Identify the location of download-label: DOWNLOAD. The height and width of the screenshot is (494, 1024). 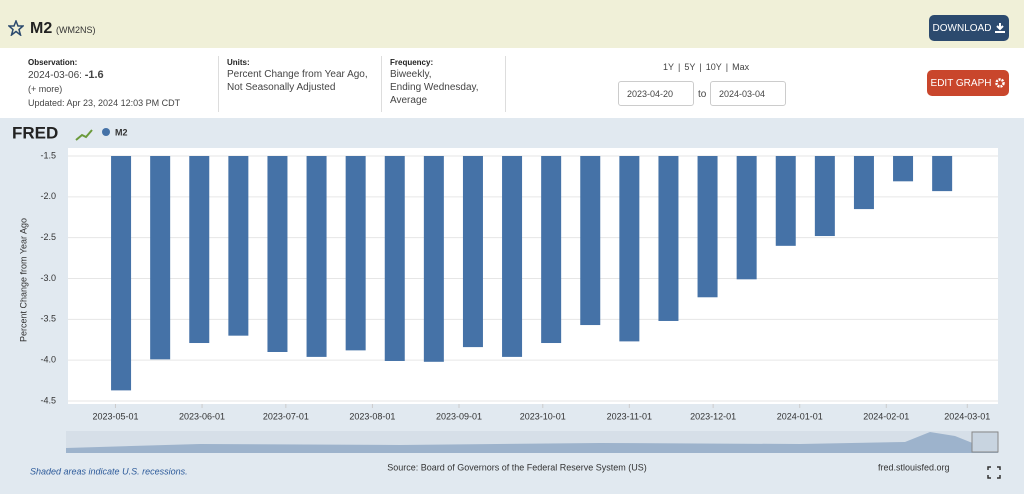
(962, 28).